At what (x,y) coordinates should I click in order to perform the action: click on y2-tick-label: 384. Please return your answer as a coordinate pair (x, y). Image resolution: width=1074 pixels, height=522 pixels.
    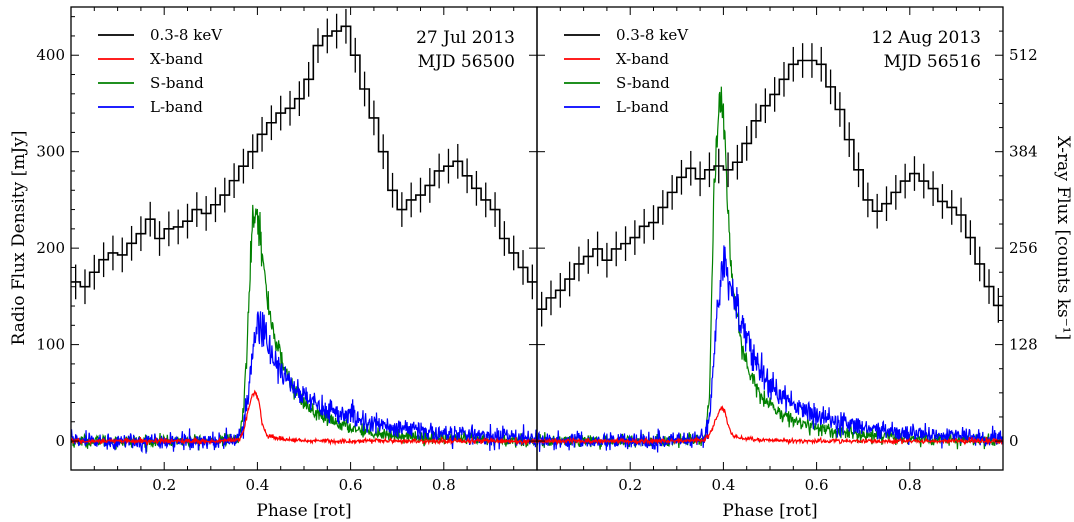
    Looking at the image, I should click on (1023, 152).